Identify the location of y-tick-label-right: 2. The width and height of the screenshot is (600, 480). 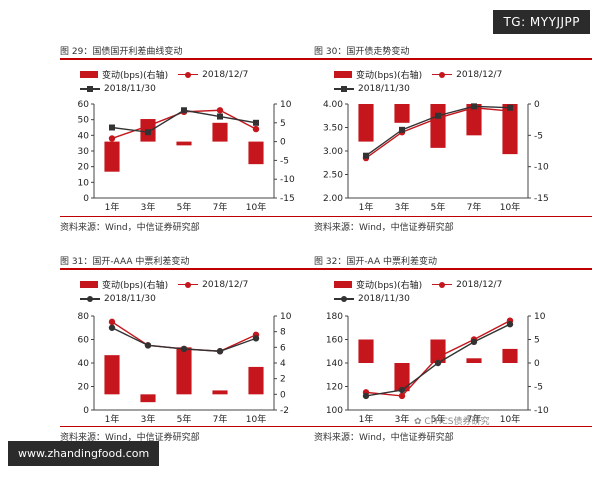
(283, 380).